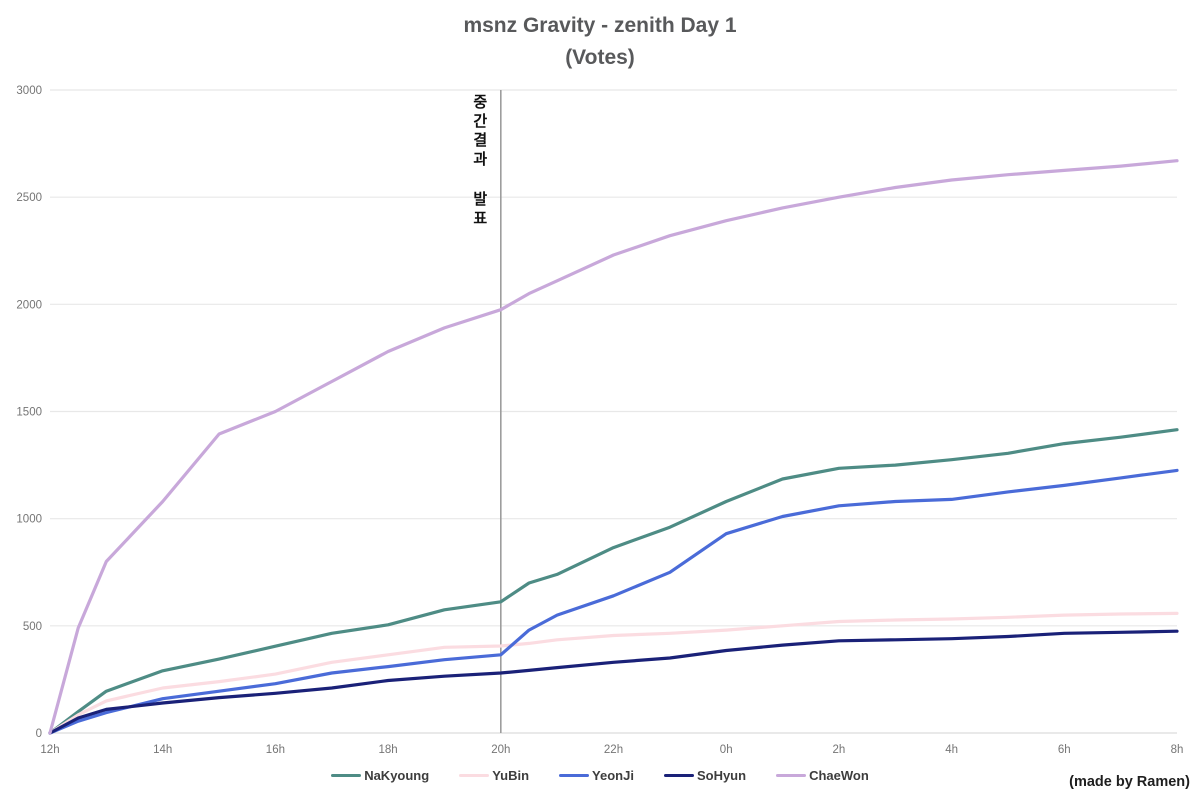  I want to click on x-tick-label: 4h, so click(951, 750).